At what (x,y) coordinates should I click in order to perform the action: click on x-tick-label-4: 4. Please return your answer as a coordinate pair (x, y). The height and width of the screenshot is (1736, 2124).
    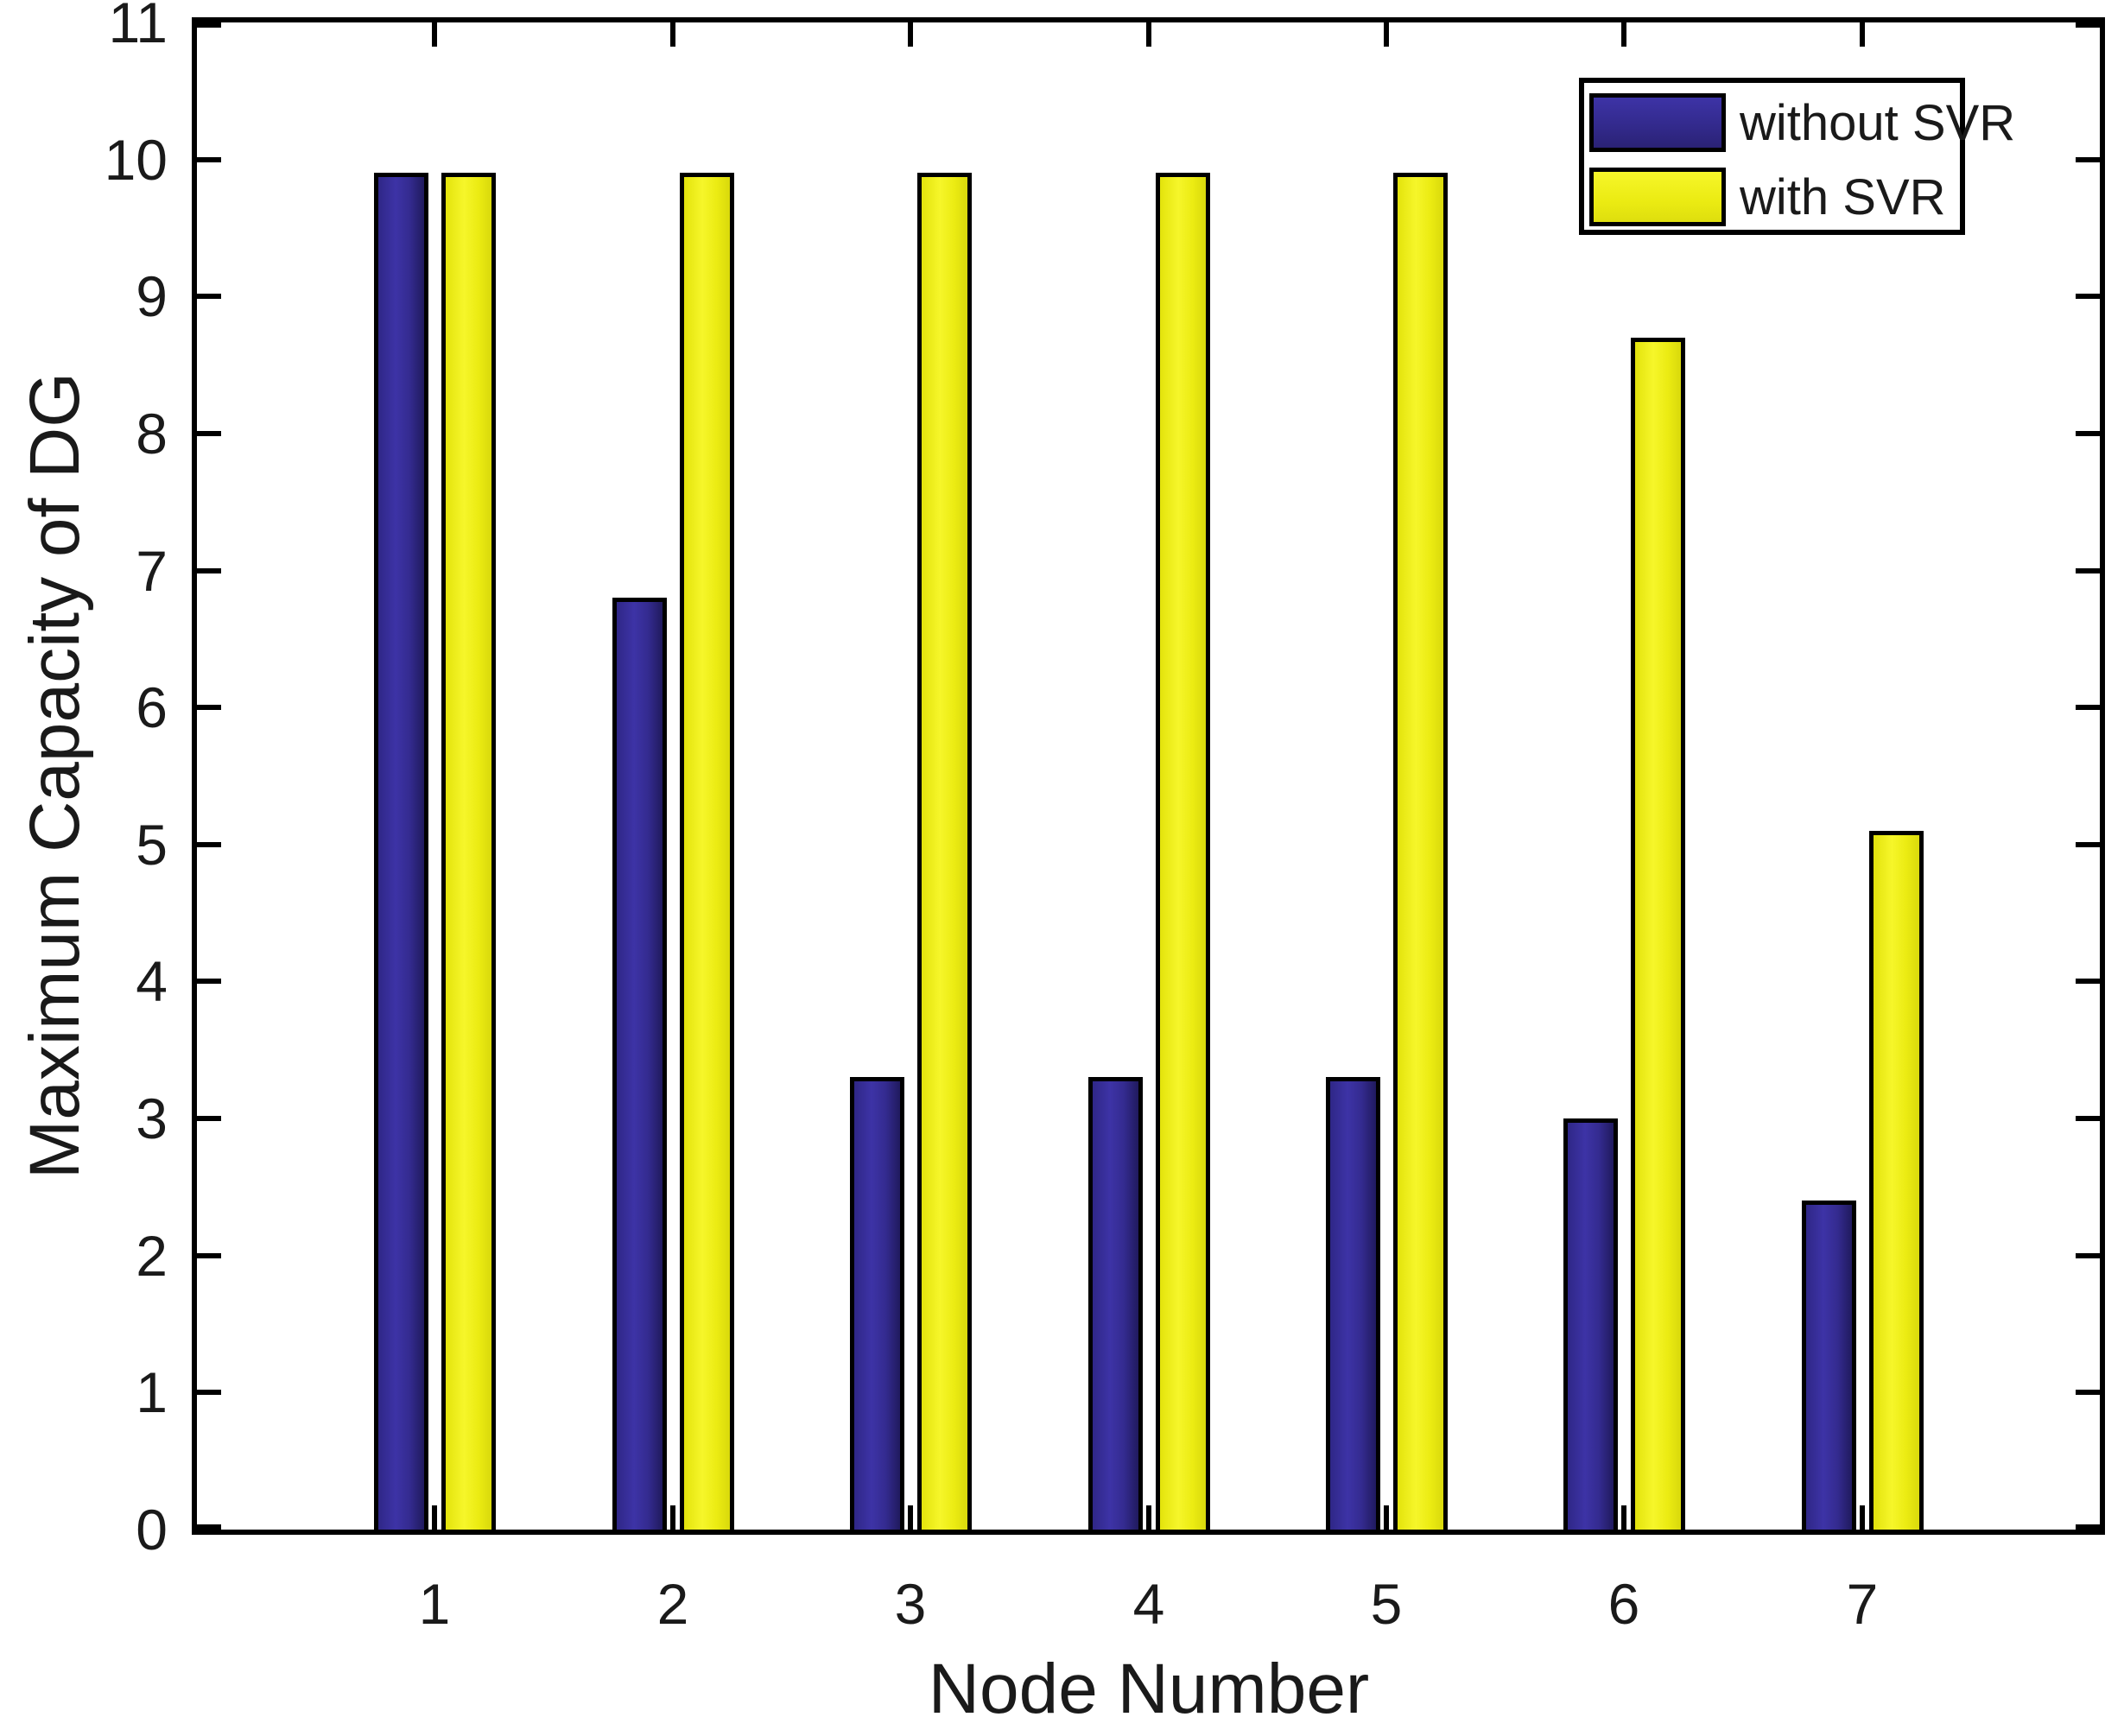
    Looking at the image, I should click on (1148, 1604).